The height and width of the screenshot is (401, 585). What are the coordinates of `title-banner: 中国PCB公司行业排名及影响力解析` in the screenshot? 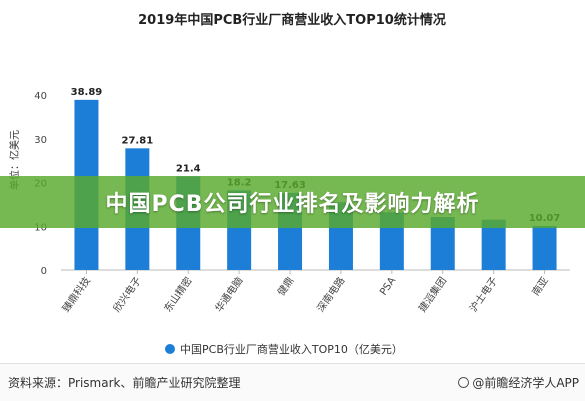 It's located at (292, 202).